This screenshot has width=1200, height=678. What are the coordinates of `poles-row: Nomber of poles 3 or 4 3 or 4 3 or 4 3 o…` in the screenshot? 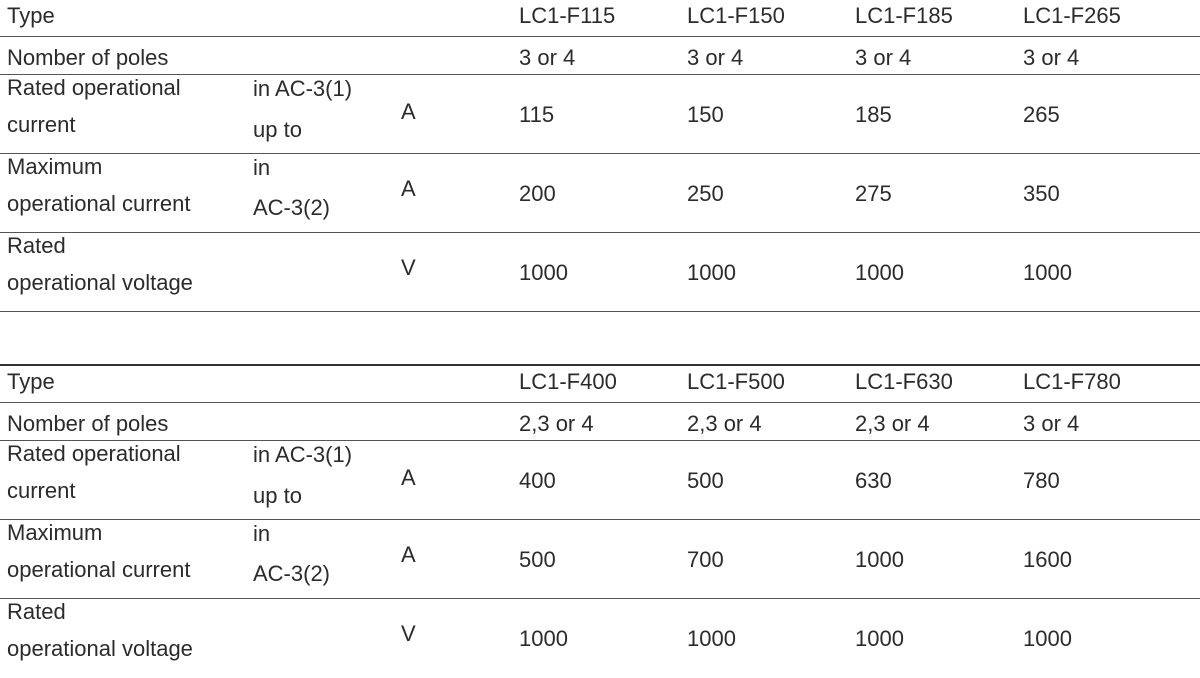 It's located at (600, 56).